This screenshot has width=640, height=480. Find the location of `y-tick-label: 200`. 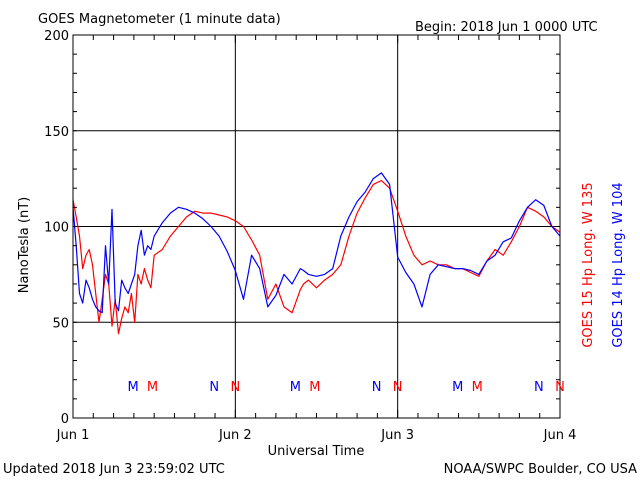

y-tick-label: 200 is located at coordinates (56, 36).